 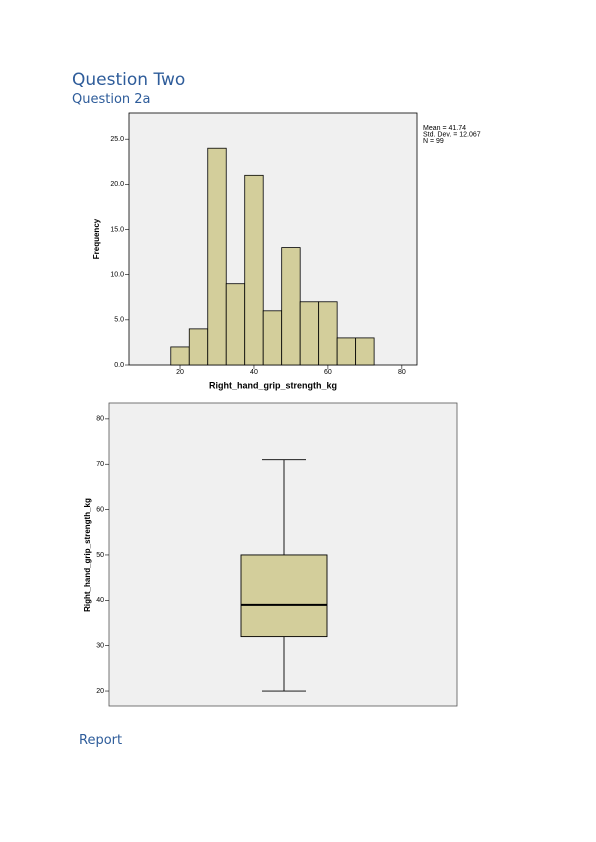 What do you see at coordinates (87, 555) in the screenshot?
I see `y-axis-label: Right_hand_grip_strength_kg` at bounding box center [87, 555].